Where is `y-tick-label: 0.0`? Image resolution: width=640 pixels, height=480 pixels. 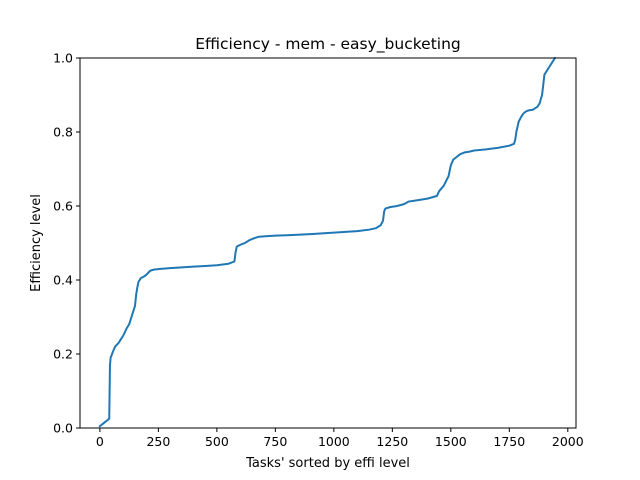
y-tick-label: 0.0 is located at coordinates (63, 428).